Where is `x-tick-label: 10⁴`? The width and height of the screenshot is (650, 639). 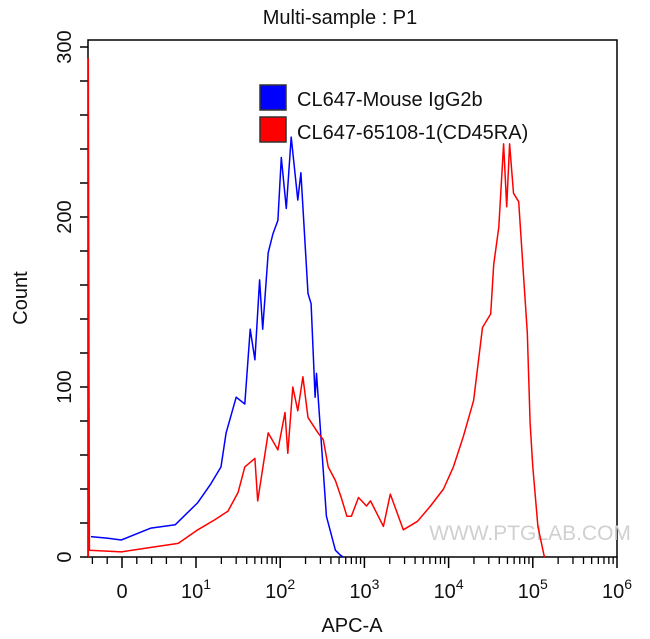
x-tick-label: 10⁴ is located at coordinates (449, 589).